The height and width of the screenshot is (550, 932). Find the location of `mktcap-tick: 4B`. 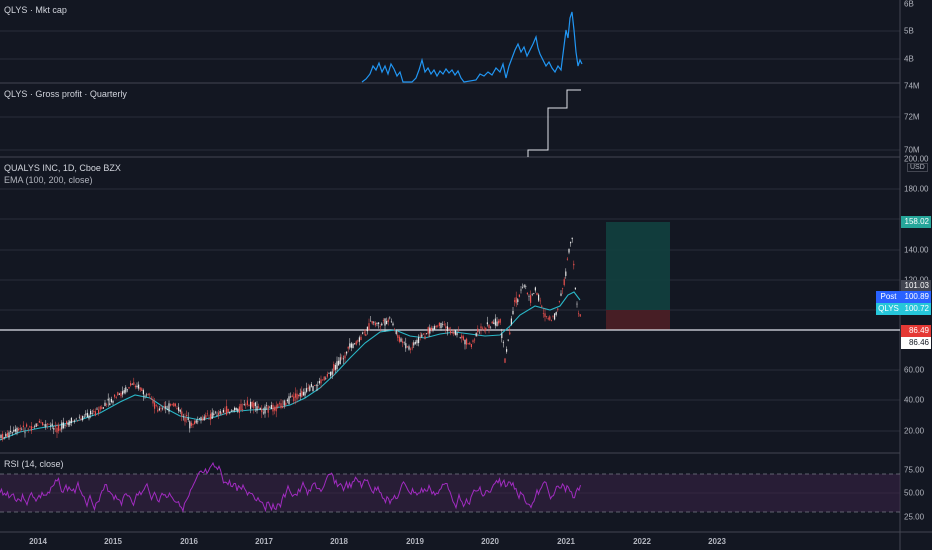

mktcap-tick: 4B is located at coordinates (909, 59).